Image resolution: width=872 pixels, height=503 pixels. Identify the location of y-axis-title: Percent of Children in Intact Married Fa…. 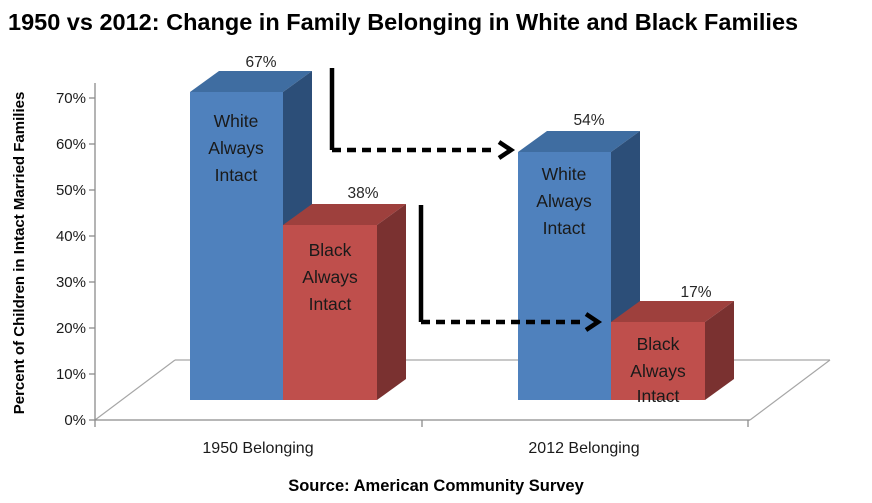
(19, 253).